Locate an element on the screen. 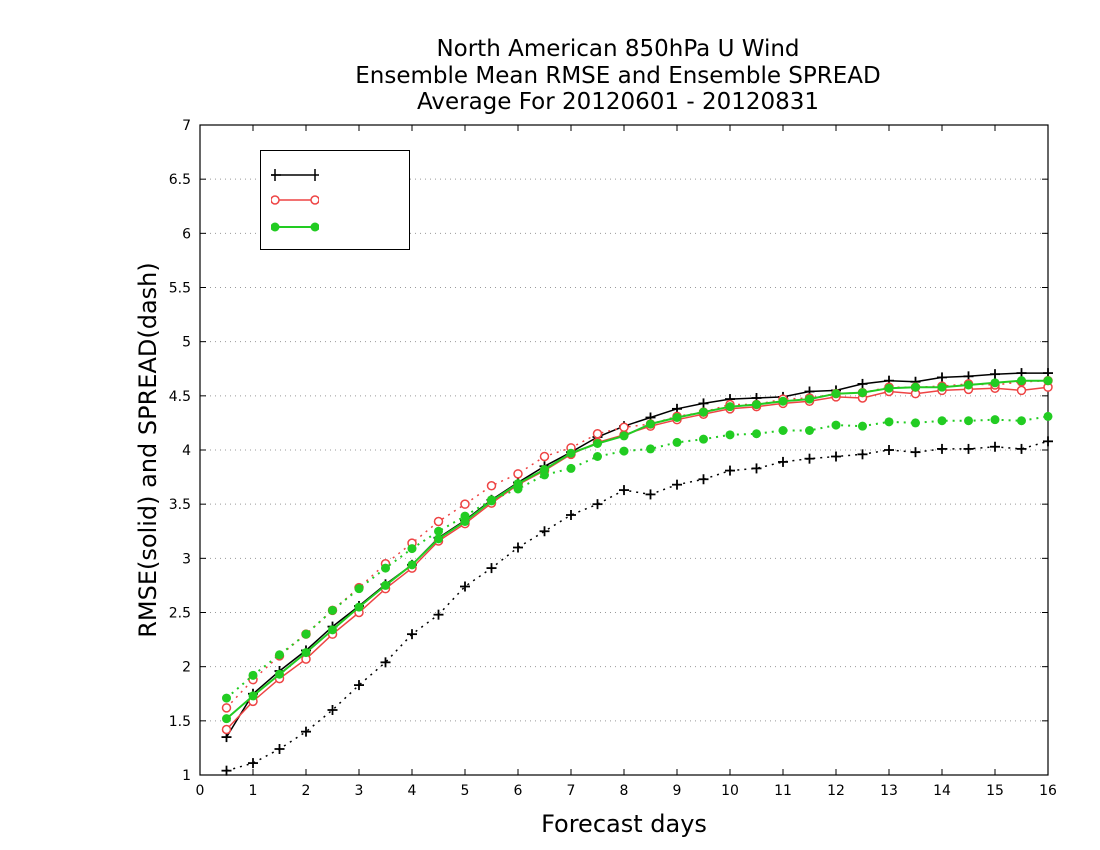 The height and width of the screenshot is (850, 1100). x-tick-label: 16 is located at coordinates (1048, 791).